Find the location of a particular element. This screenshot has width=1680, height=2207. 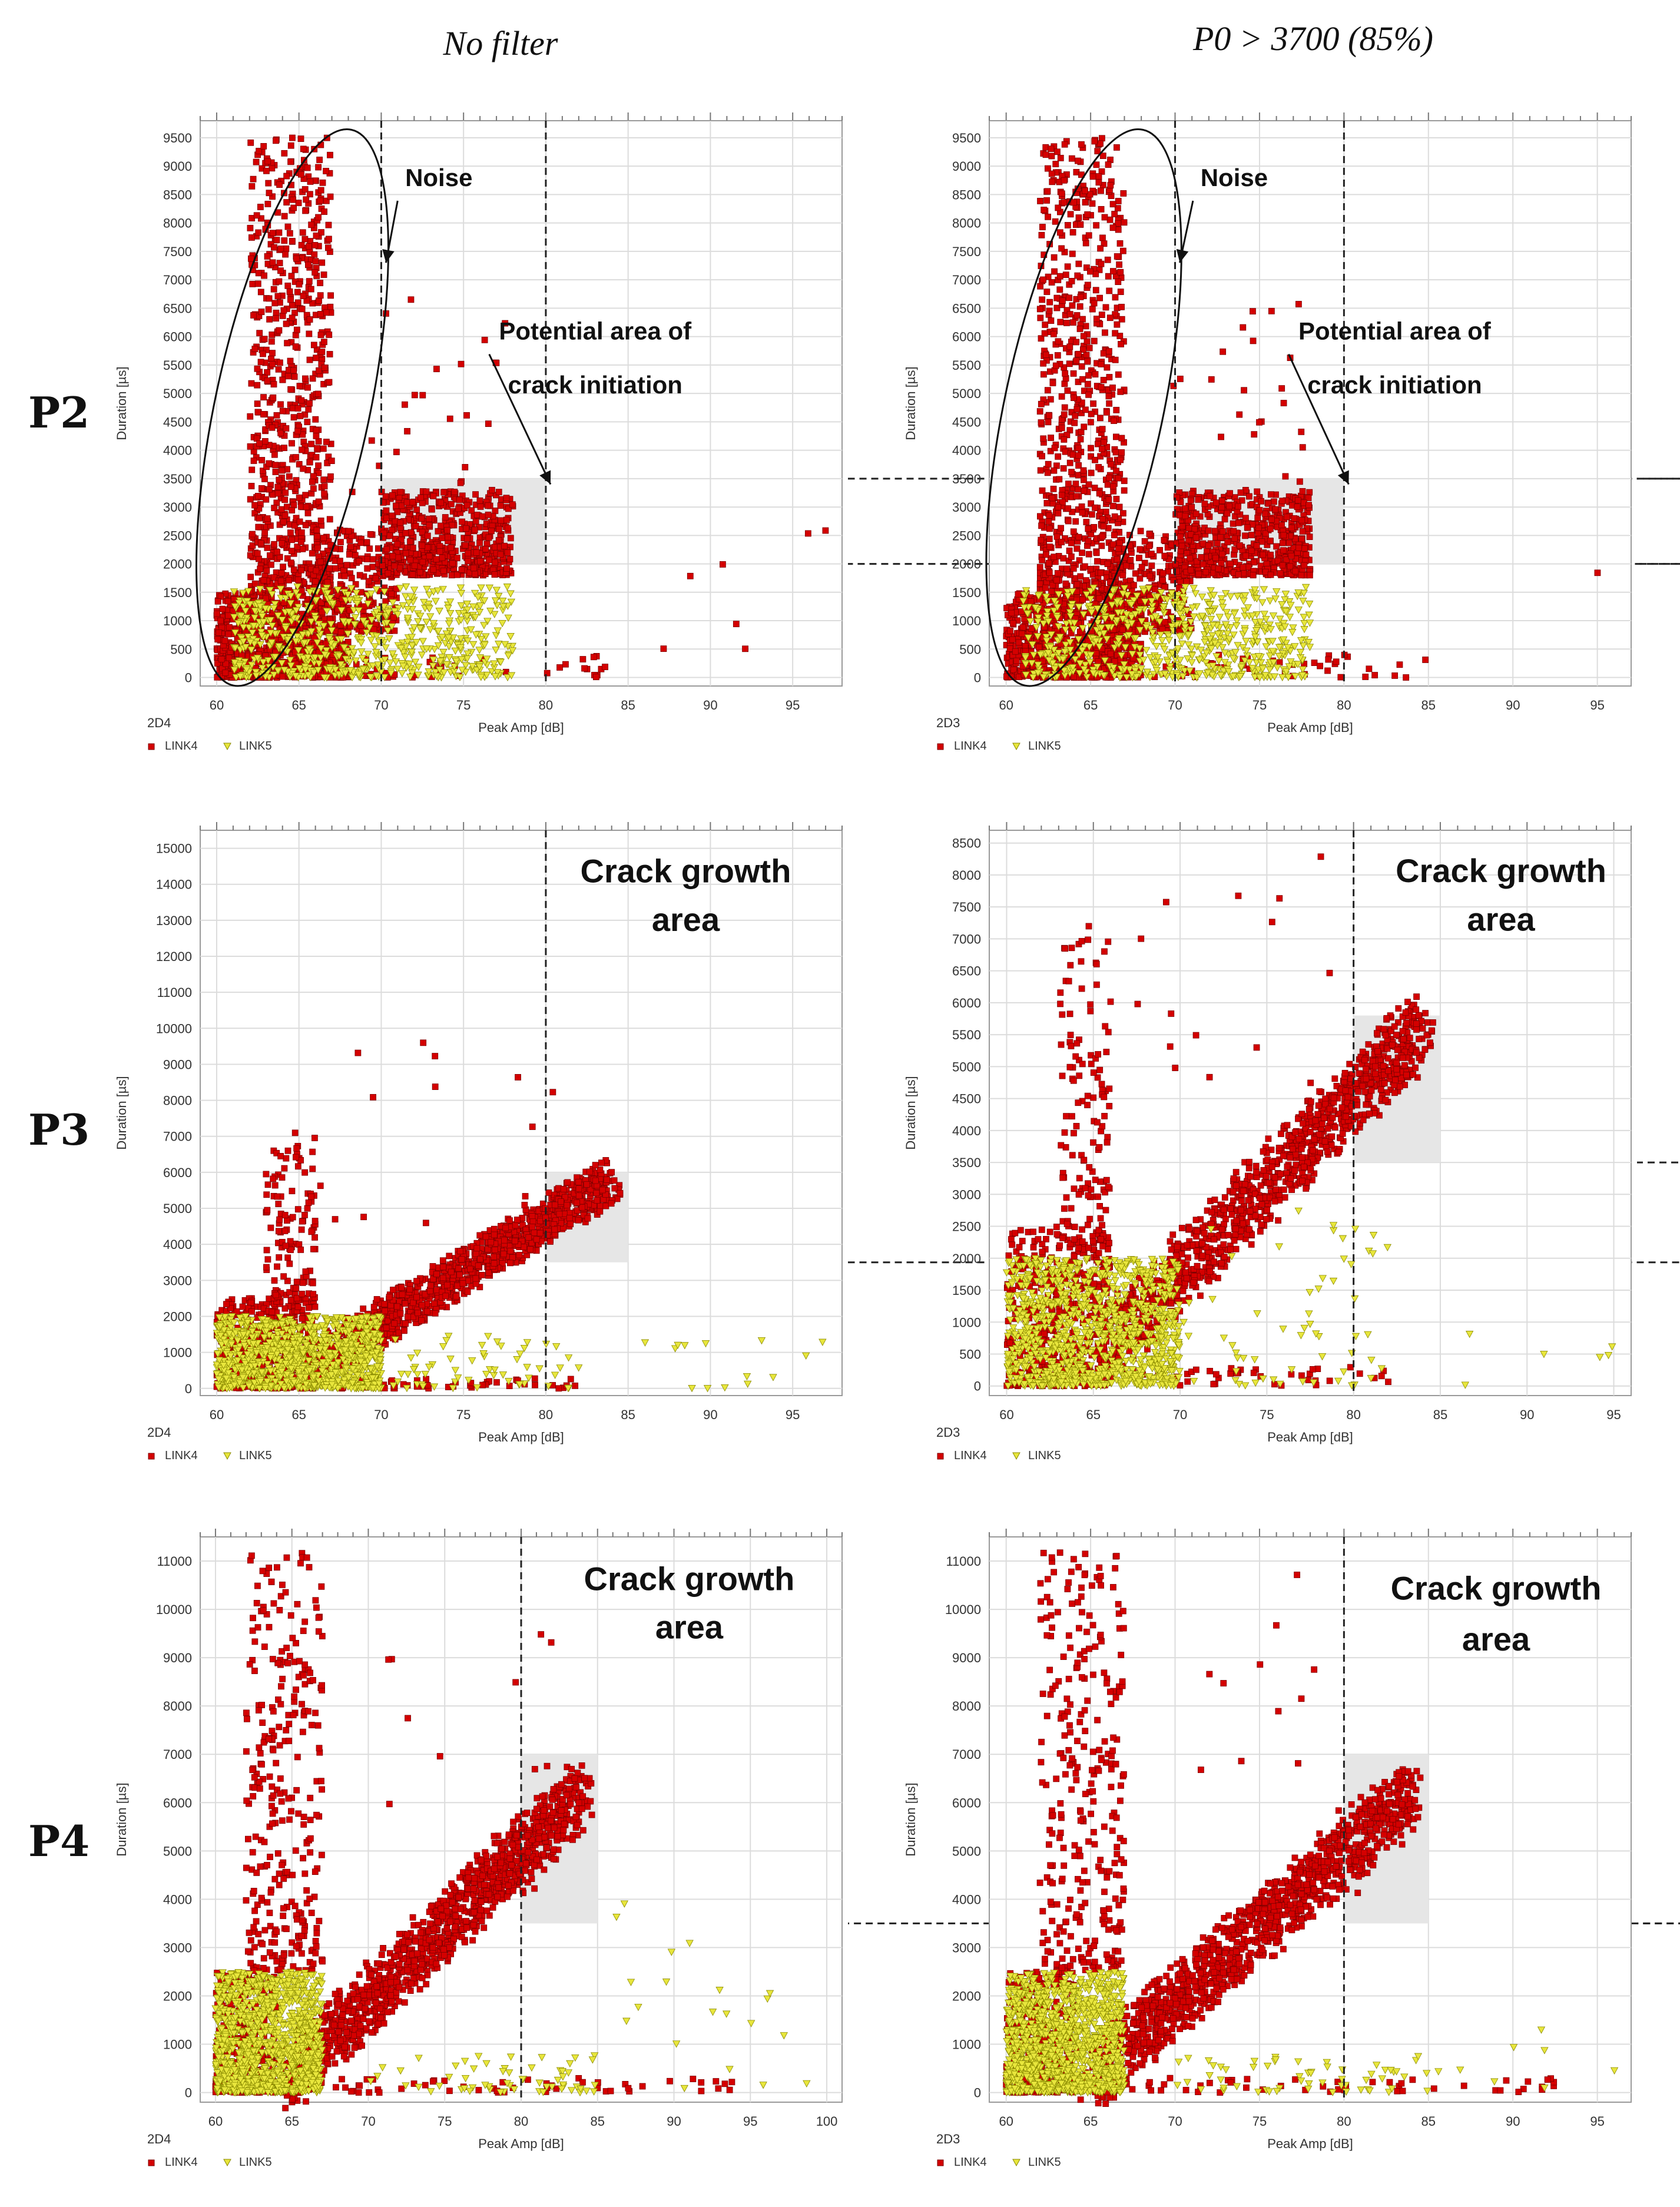

corner-label: 2D4 is located at coordinates (159, 722).